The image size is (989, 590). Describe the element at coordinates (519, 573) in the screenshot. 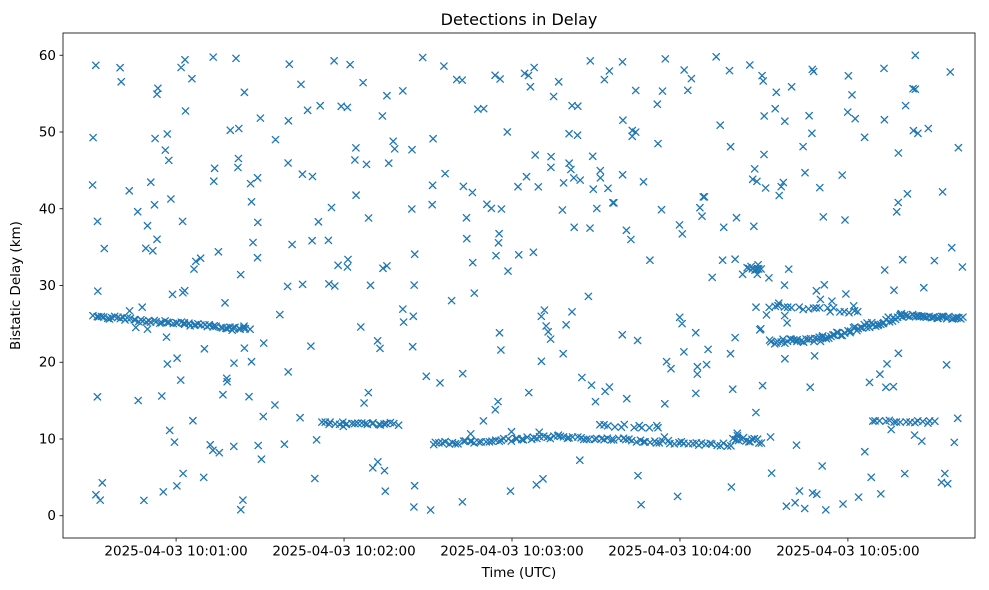

I see `x-axis-label: Time (UTC)` at that location.